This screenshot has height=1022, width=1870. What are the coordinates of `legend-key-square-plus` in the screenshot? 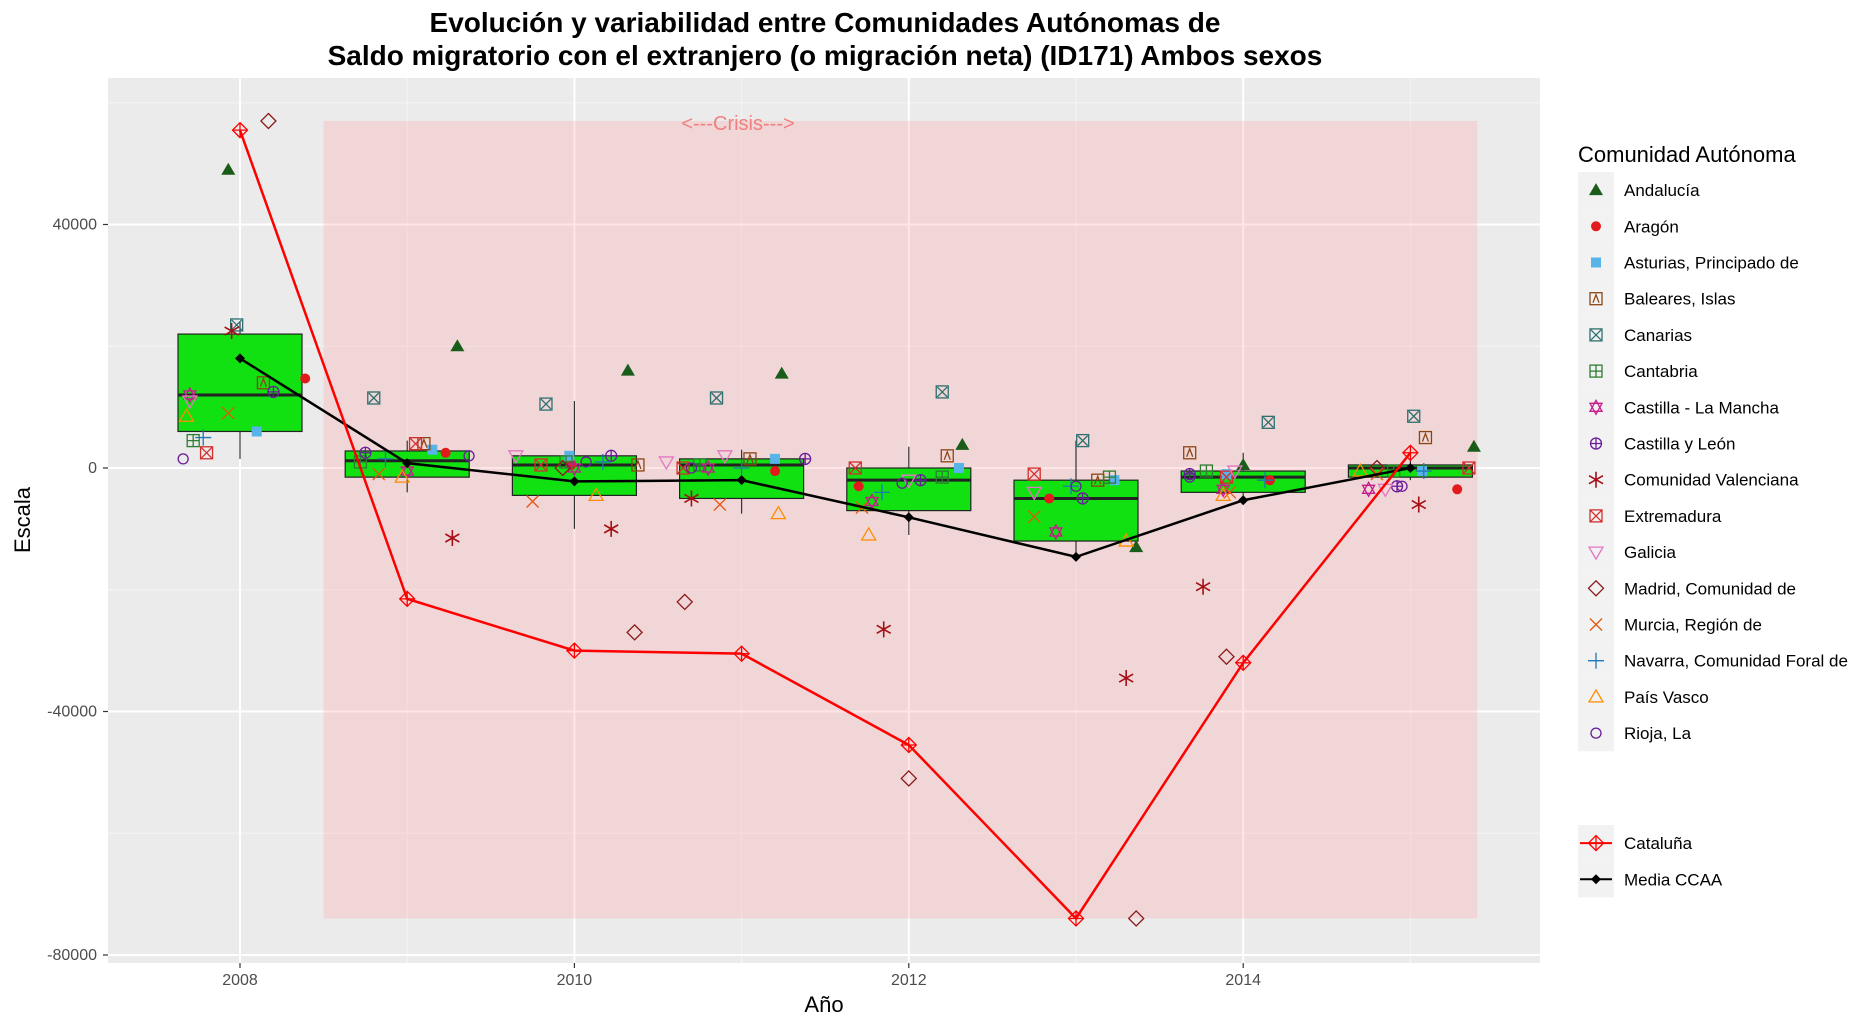 It's located at (1596, 371).